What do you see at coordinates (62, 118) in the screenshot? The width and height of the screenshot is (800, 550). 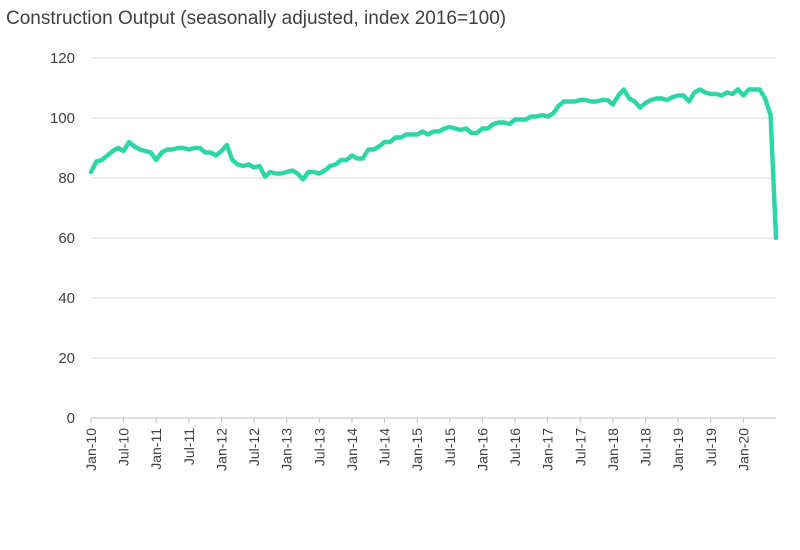 I see `y-tick-label: 100` at bounding box center [62, 118].